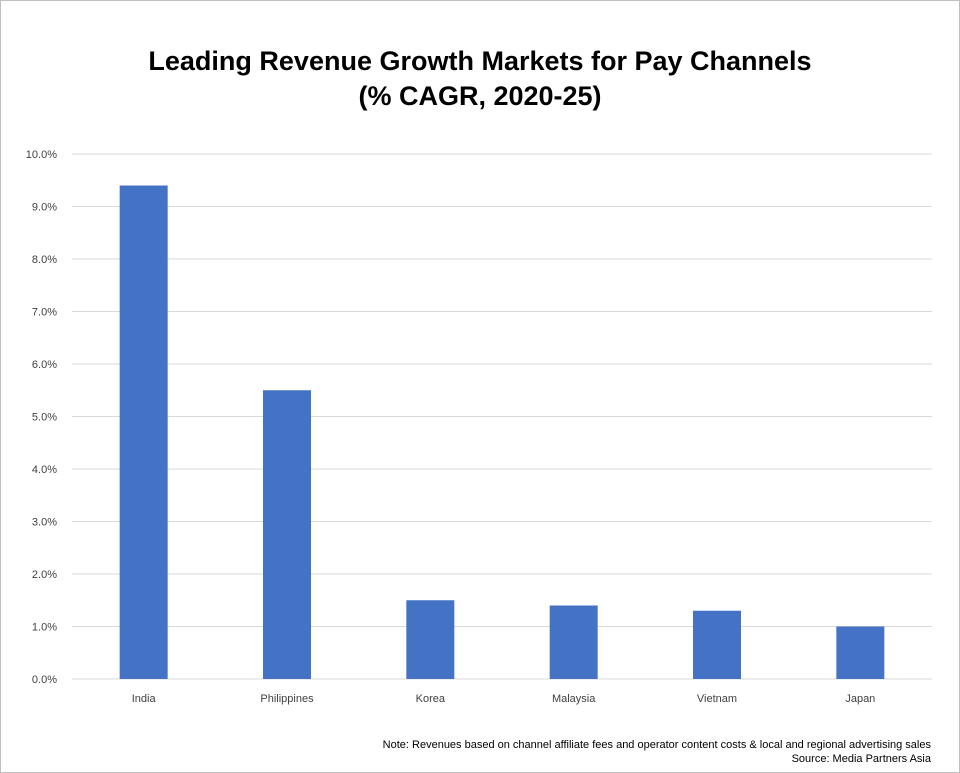  Describe the element at coordinates (480, 96) in the screenshot. I see `chart-subtitle: (% CAGR, 2020-25)` at that location.